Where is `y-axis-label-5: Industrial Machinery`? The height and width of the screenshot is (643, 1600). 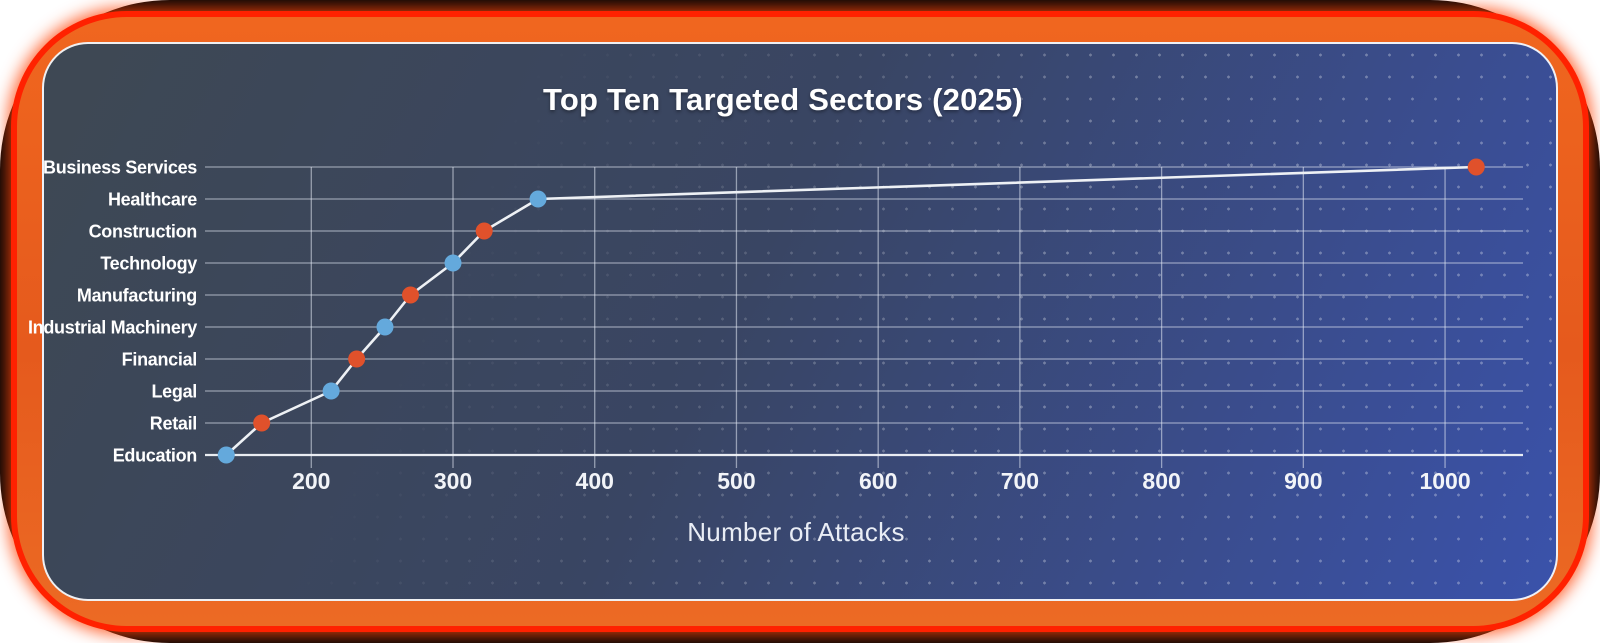
y-axis-label-5: Industrial Machinery is located at coordinates (112, 328).